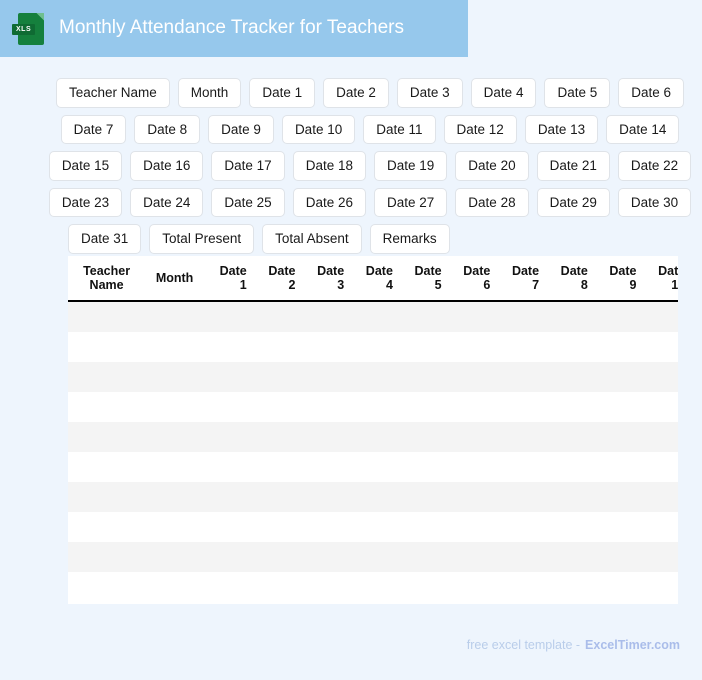  Describe the element at coordinates (654, 202) in the screenshot. I see `column-tag: Date 30` at that location.